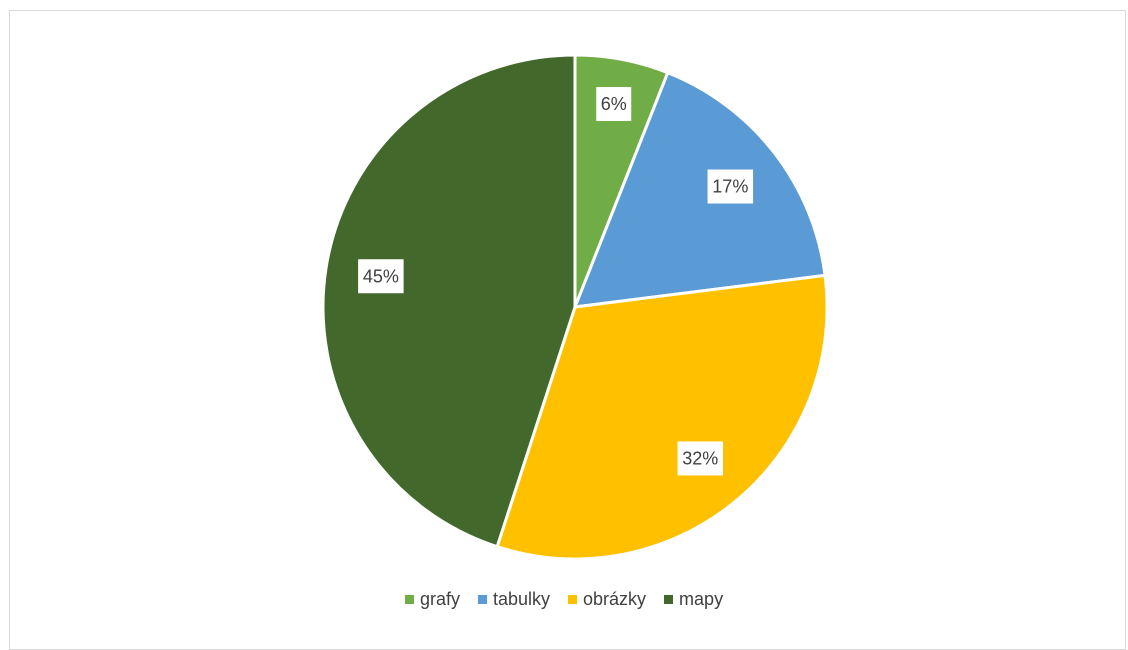 This screenshot has width=1128, height=650. What do you see at coordinates (615, 599) in the screenshot?
I see `legend-label: obrázky` at bounding box center [615, 599].